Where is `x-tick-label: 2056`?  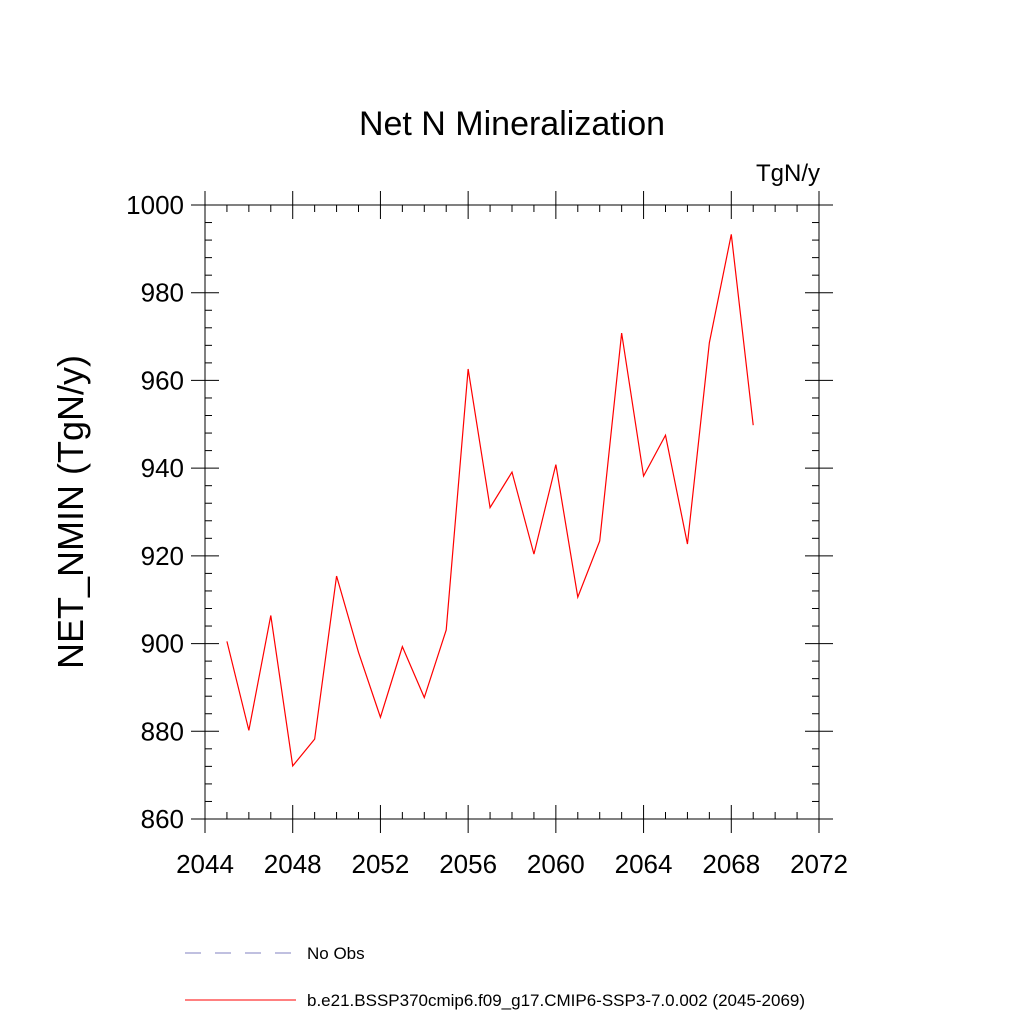 x-tick-label: 2056 is located at coordinates (468, 864).